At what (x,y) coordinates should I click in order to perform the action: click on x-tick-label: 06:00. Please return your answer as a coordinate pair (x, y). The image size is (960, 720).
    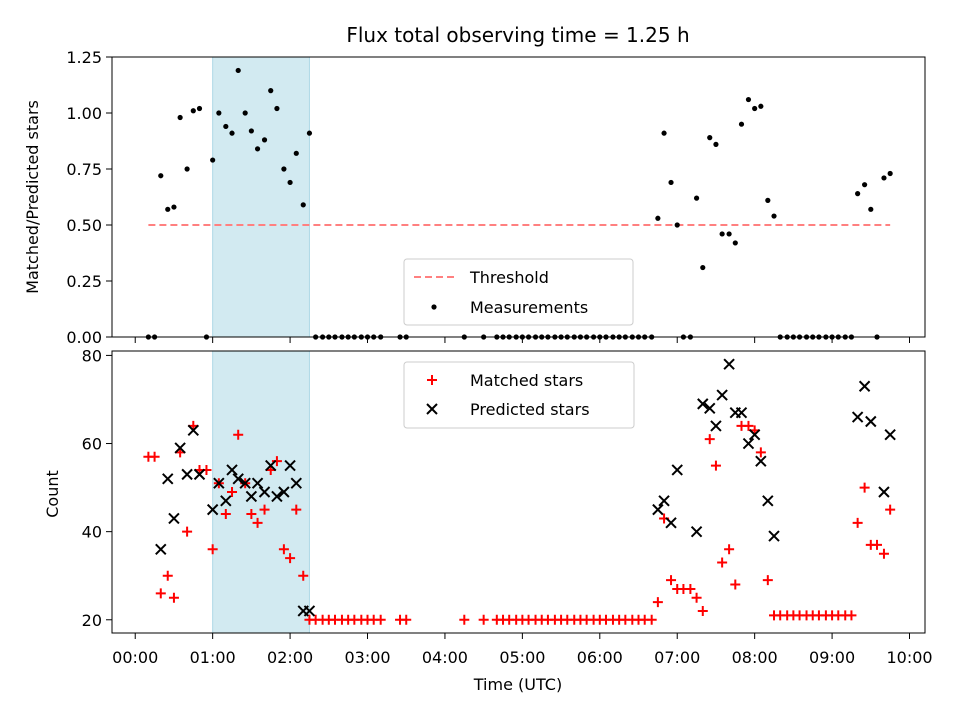
    Looking at the image, I should click on (600, 657).